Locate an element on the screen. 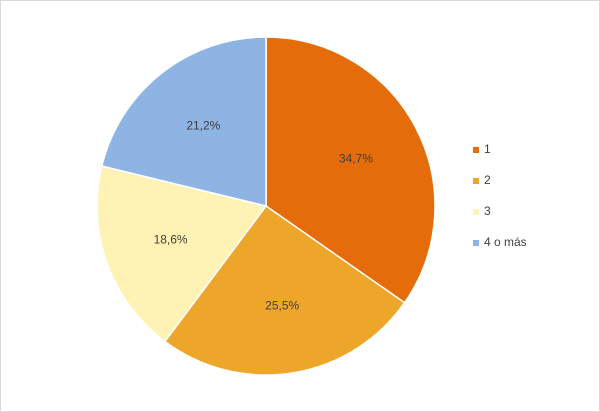 The width and height of the screenshot is (600, 412). data-label: 34,7% is located at coordinates (356, 158).